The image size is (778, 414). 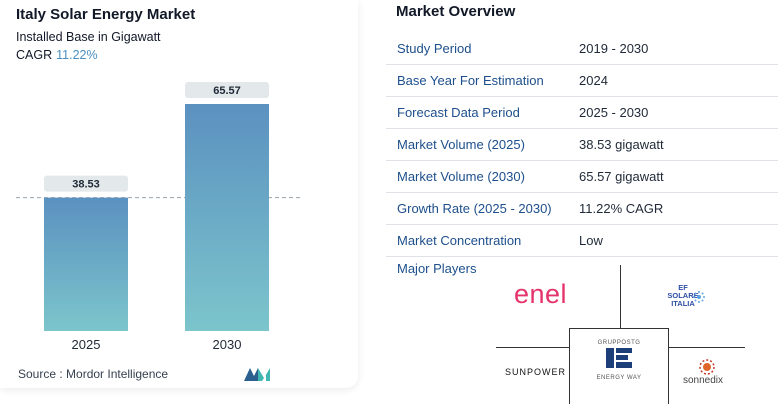 What do you see at coordinates (619, 343) in the screenshot?
I see `gruppo-logo-text: GRUPPOSTG` at bounding box center [619, 343].